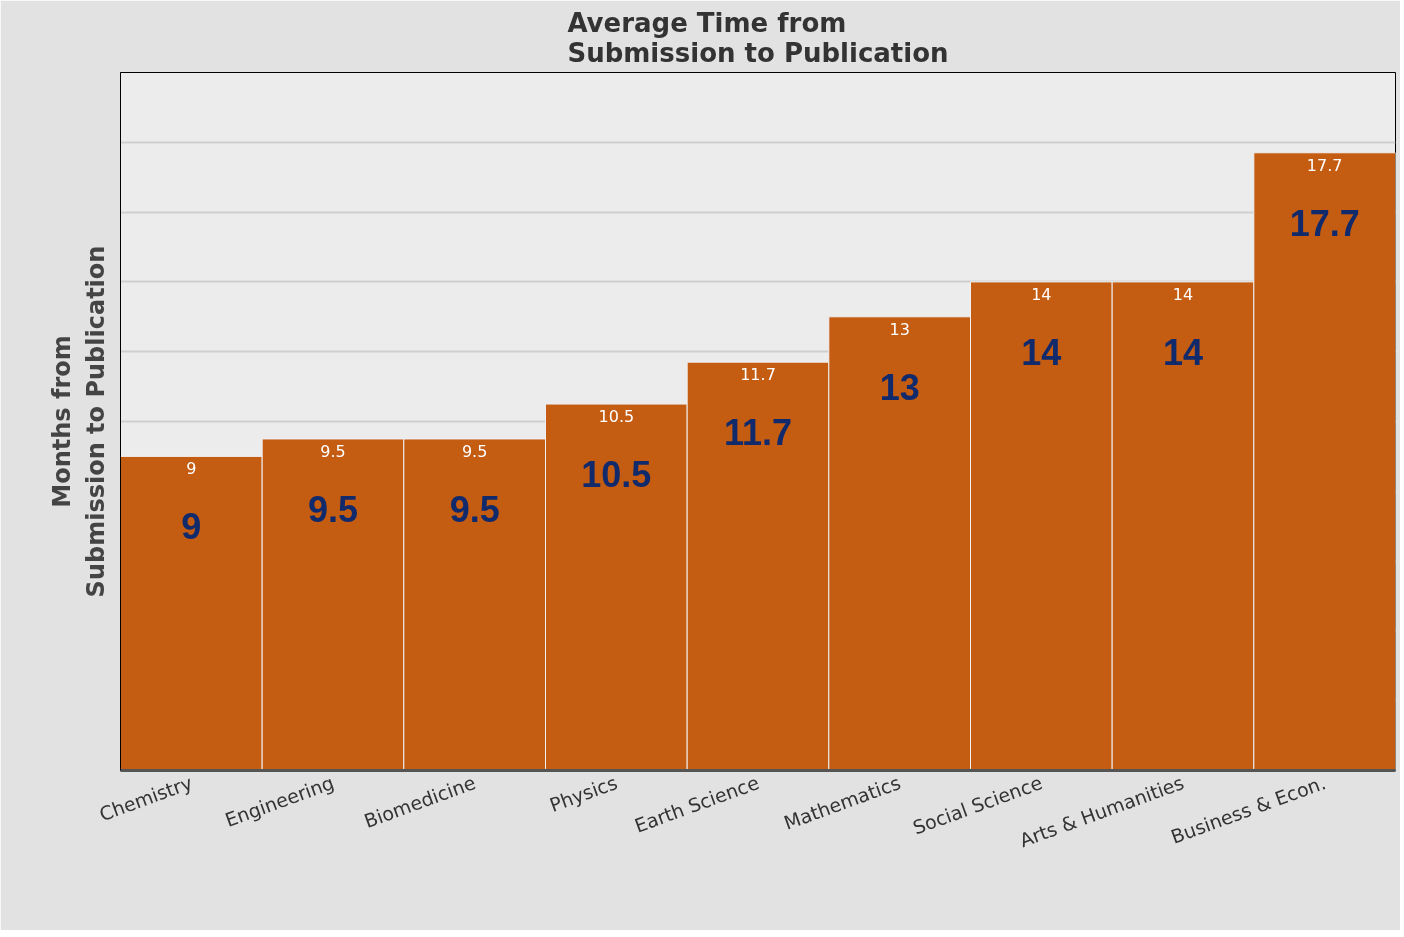 The height and width of the screenshot is (937, 1404). Describe the element at coordinates (1324, 223) in the screenshot. I see `data-label: 17.7` at that location.